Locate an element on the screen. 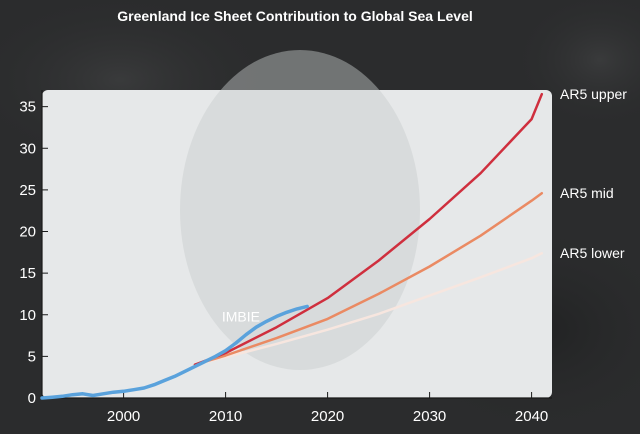  x-tick-label: 2000 is located at coordinates (123, 416).